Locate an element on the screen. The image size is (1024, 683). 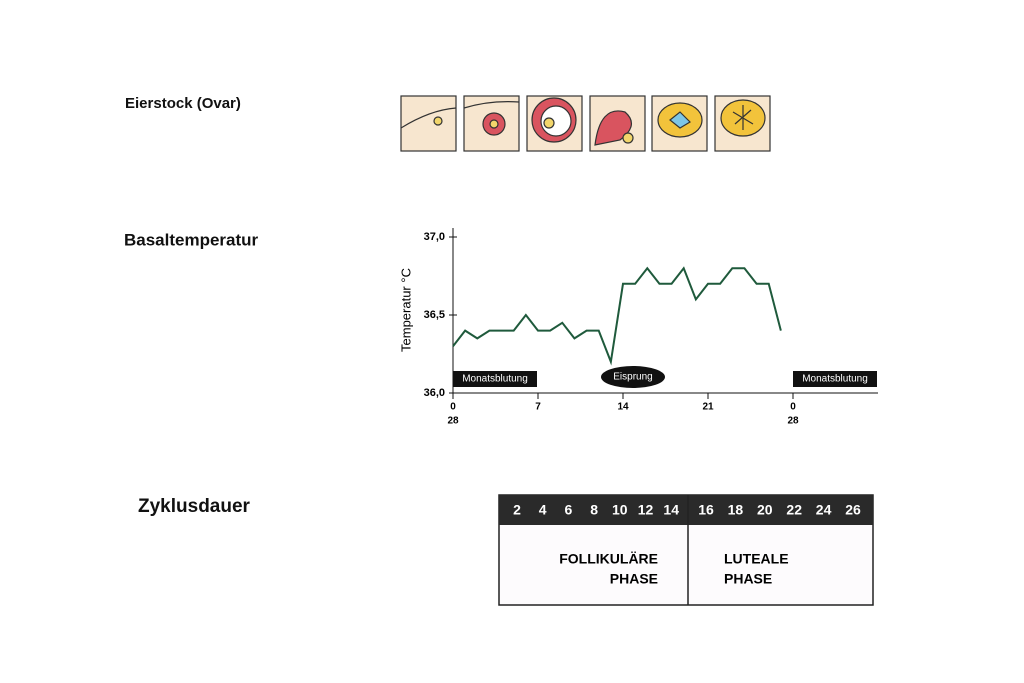
section-label: Zyklusdauer is located at coordinates (194, 506).